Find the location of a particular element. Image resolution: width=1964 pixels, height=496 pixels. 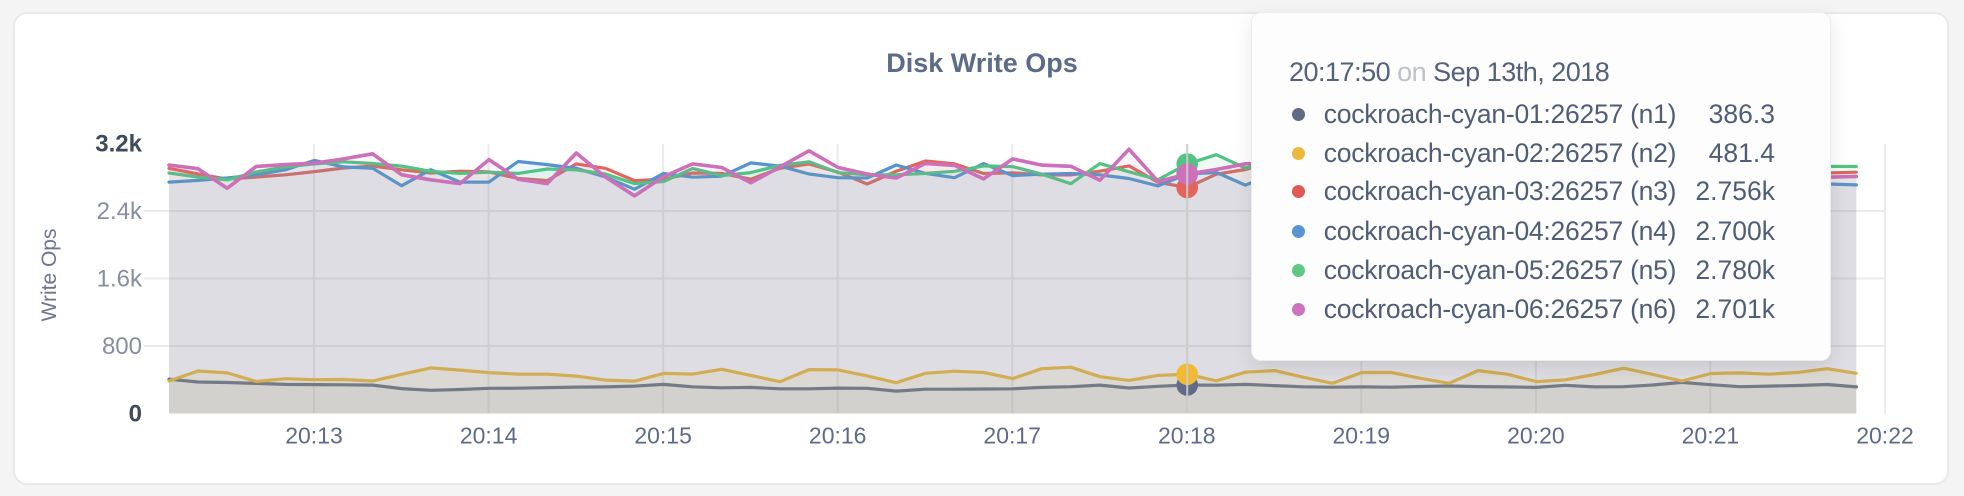

svg-text: 3.2k is located at coordinates (118, 144).